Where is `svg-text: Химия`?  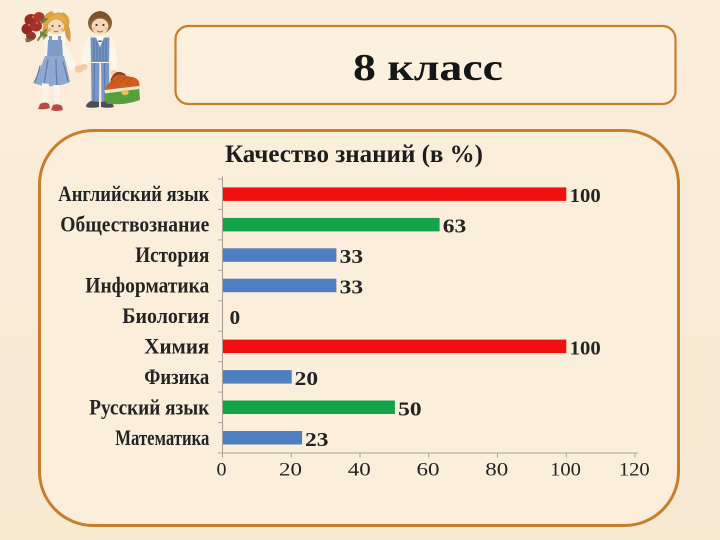
svg-text: Химия is located at coordinates (176, 345).